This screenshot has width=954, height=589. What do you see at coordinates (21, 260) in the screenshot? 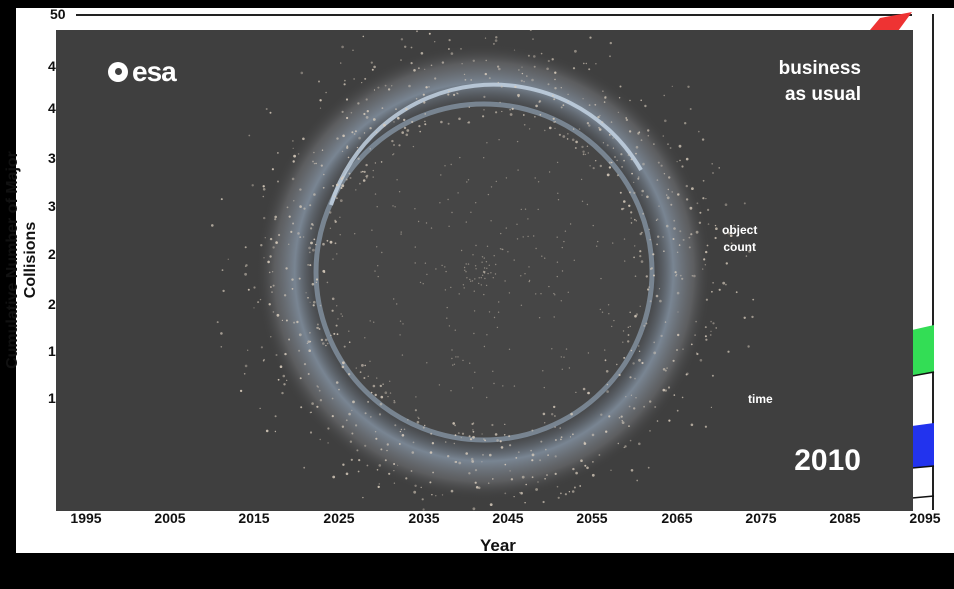
I see `y-axis-label: Cumulative Number of Major Collisions` at bounding box center [21, 260].